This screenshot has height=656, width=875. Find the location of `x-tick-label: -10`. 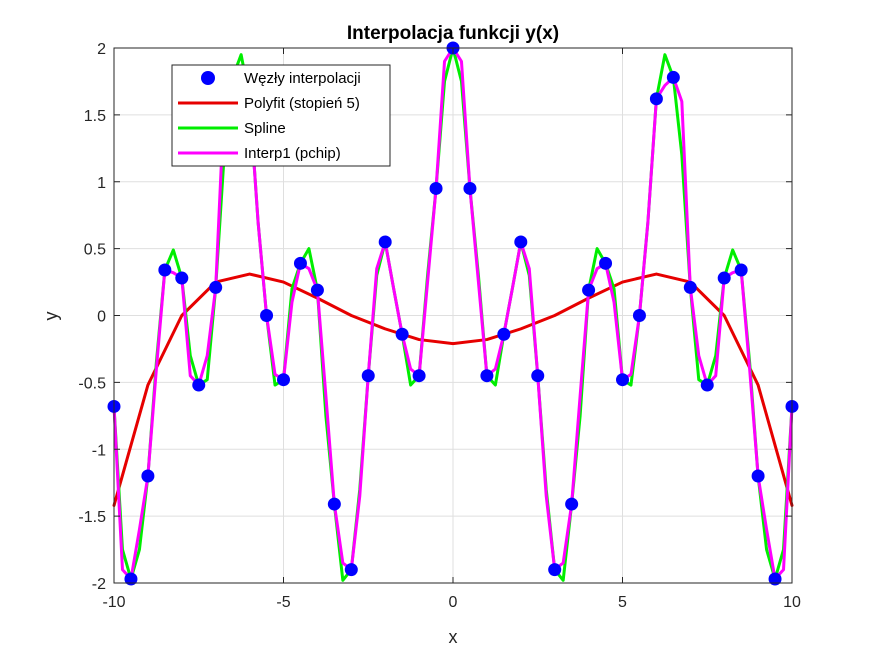

x-tick-label: -10 is located at coordinates (113, 602).